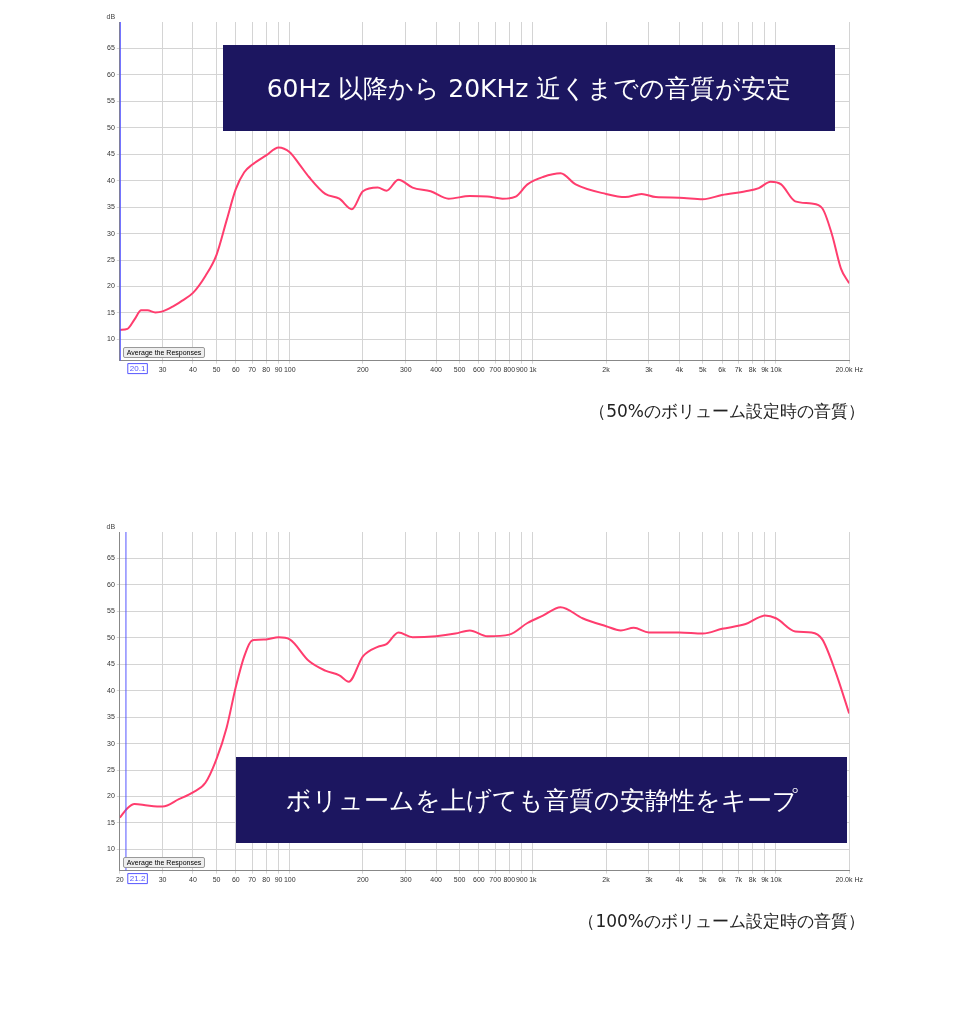 The height and width of the screenshot is (1024, 972). Describe the element at coordinates (727, 411) in the screenshot. I see `text: （50%のボリューム設定時の音質）` at that location.